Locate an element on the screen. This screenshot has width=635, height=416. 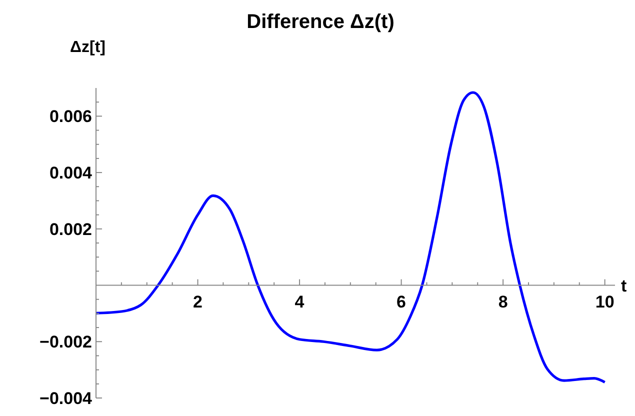
x-tick-label: 2 is located at coordinates (197, 302).